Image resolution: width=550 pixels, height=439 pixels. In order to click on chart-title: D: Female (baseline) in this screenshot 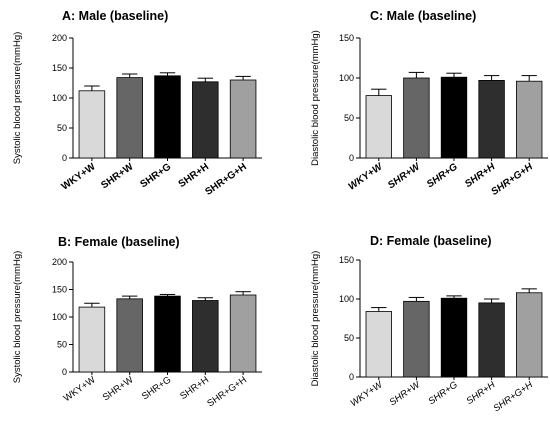, I will do `click(431, 241)`.